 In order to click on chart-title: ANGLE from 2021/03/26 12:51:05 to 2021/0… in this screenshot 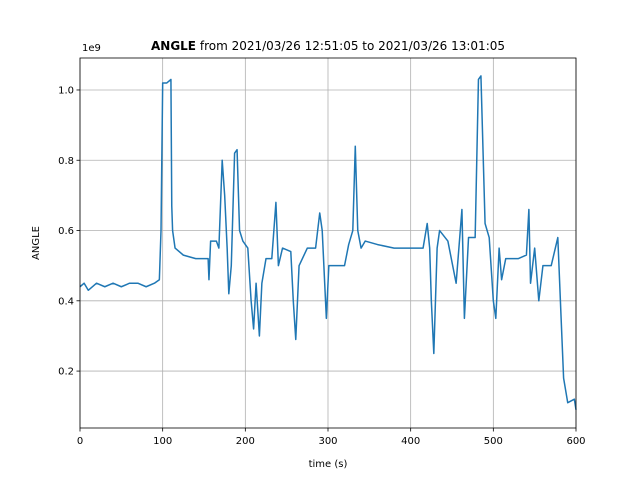, I will do `click(328, 46)`.